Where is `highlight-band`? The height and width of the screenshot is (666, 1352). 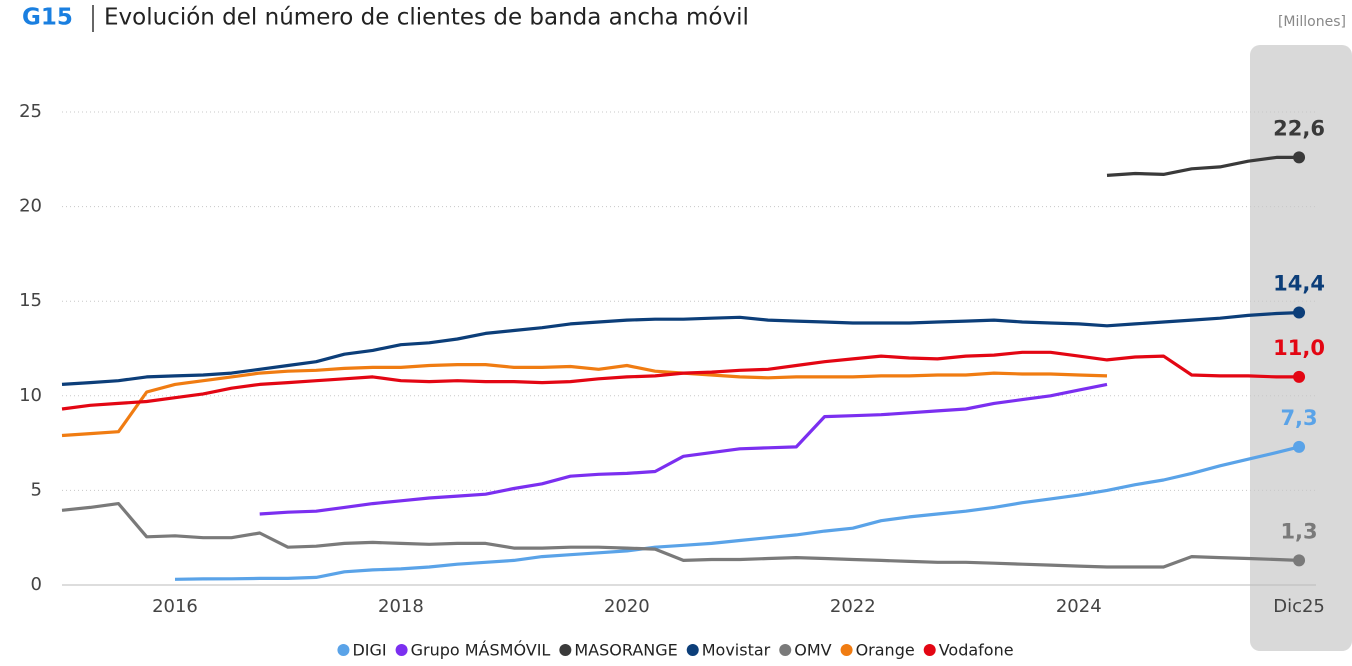 highlight-band is located at coordinates (1301, 348).